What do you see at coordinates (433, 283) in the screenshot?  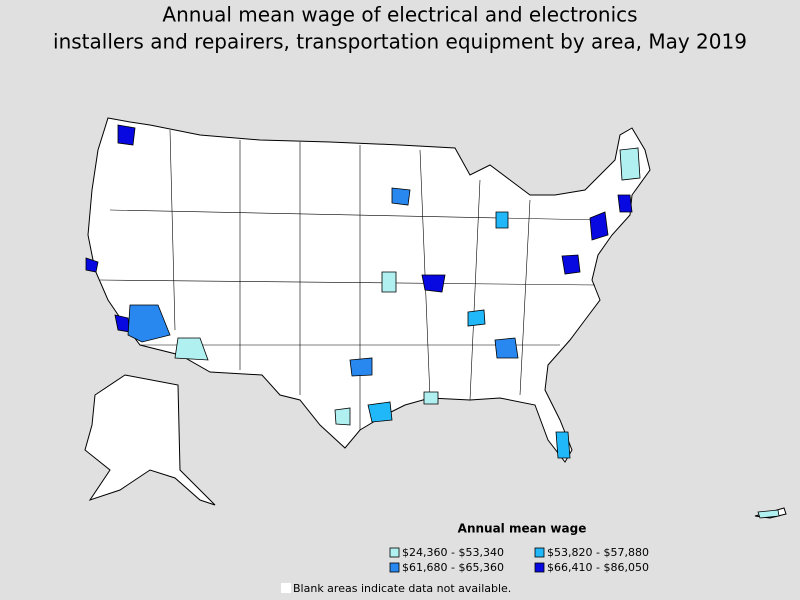 I see `area-stlouis` at bounding box center [433, 283].